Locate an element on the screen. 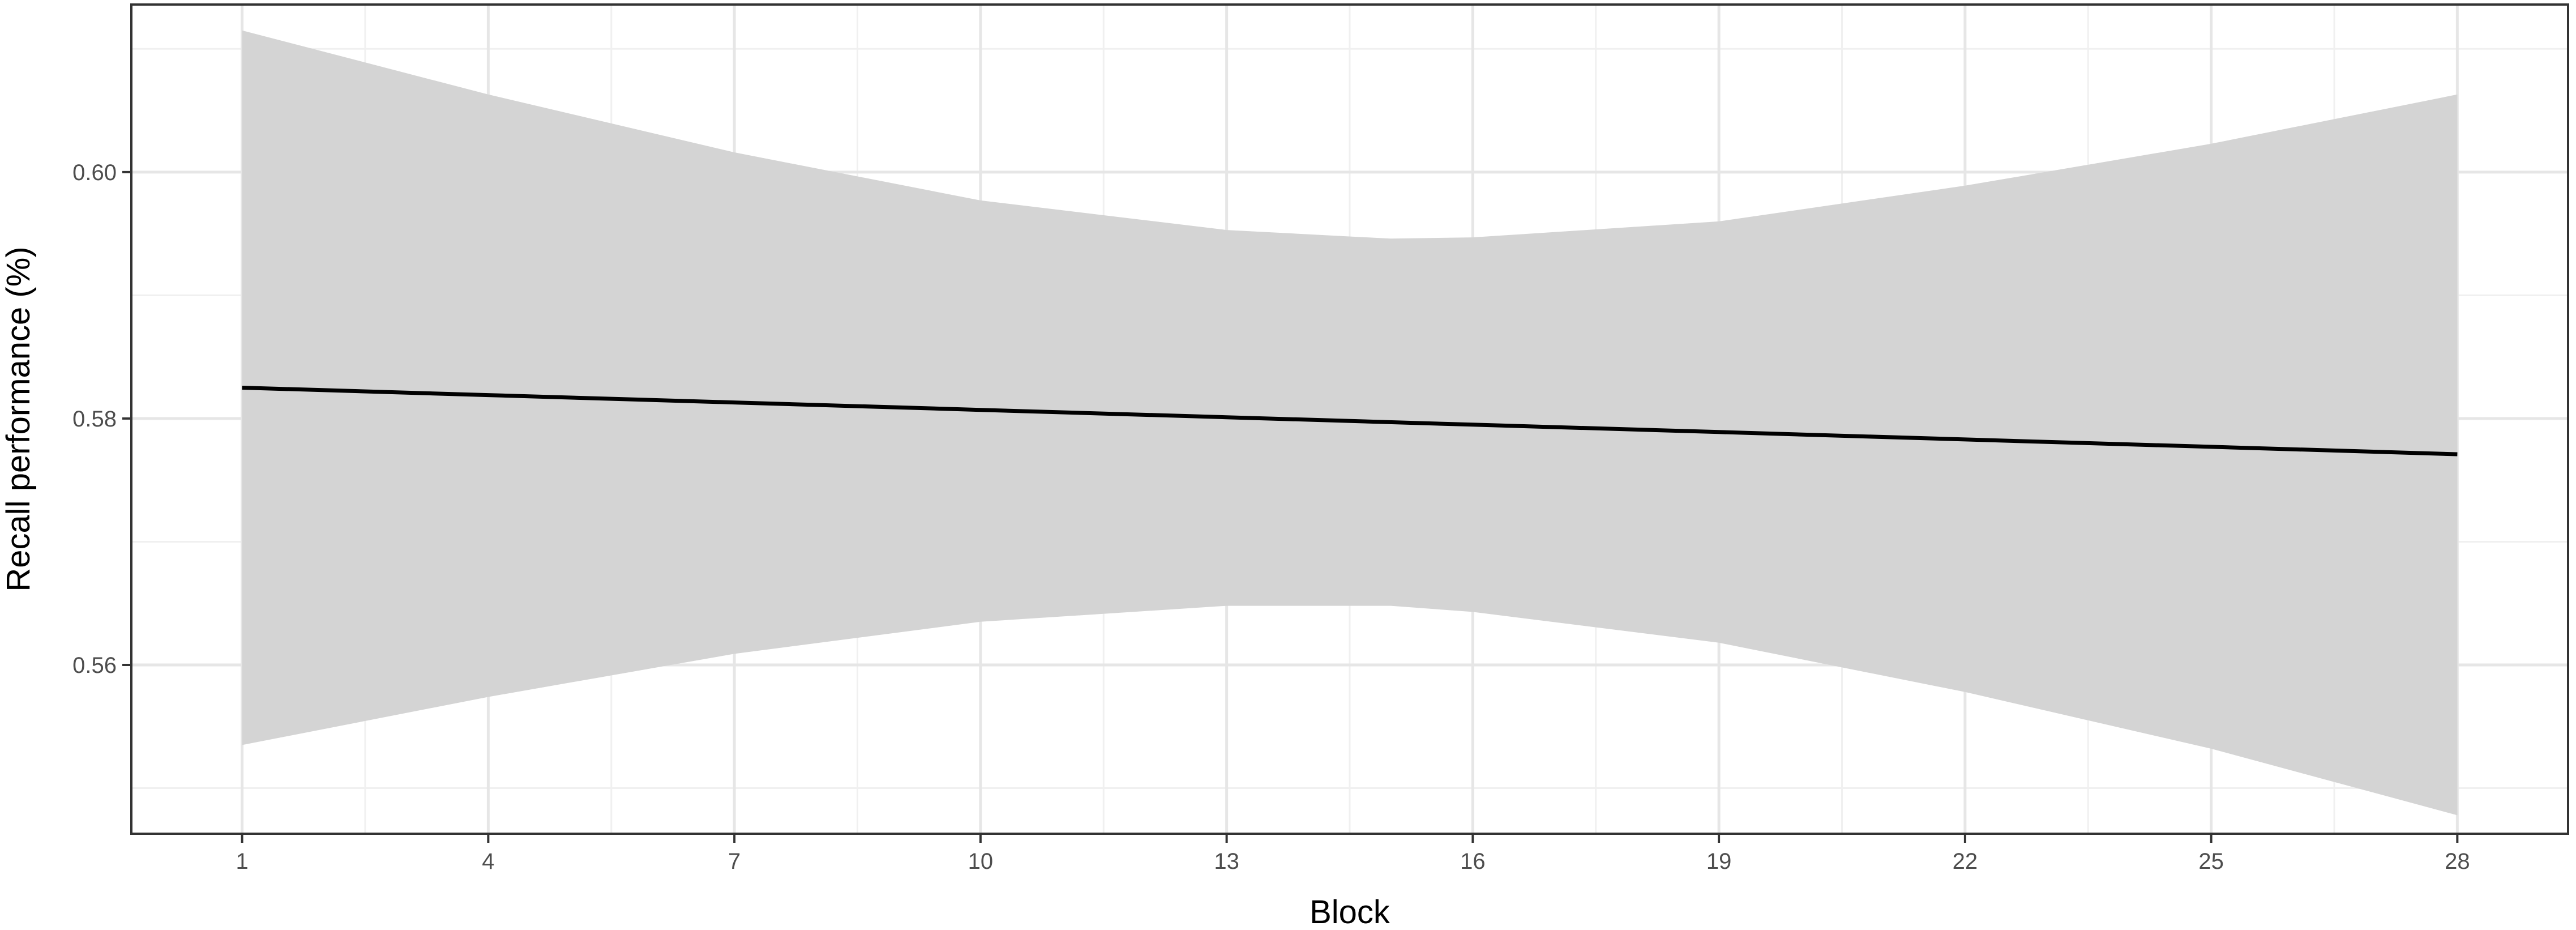 The height and width of the screenshot is (930, 2576). x-tick-label: 7 is located at coordinates (734, 861).